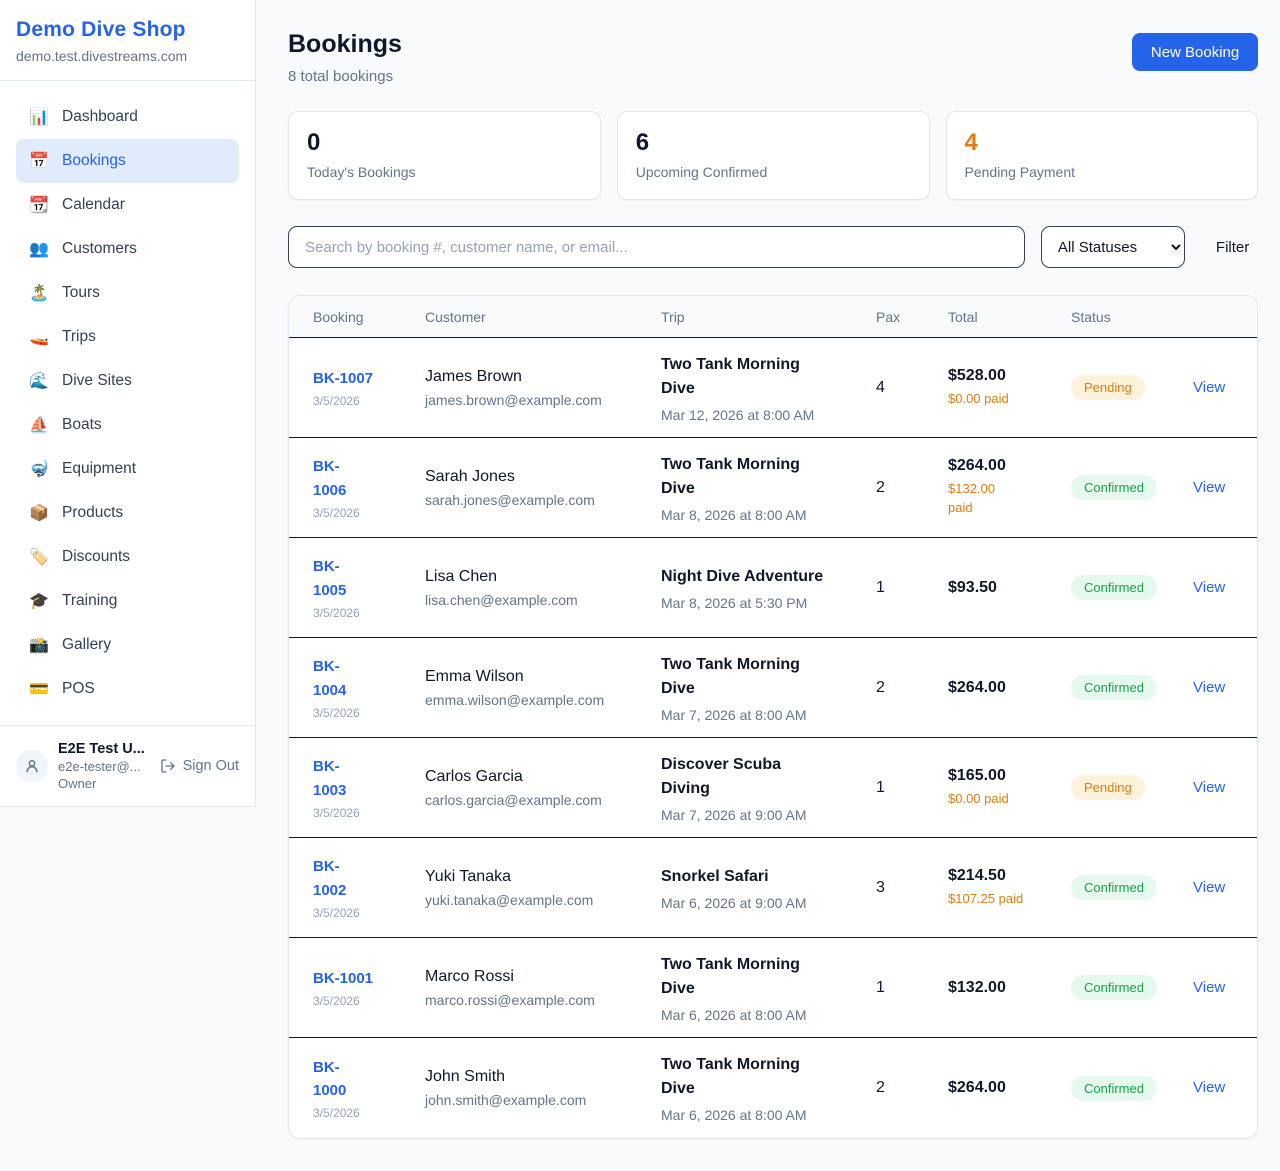  Describe the element at coordinates (1091, 316) in the screenshot. I see `column-header-status: Status` at that location.